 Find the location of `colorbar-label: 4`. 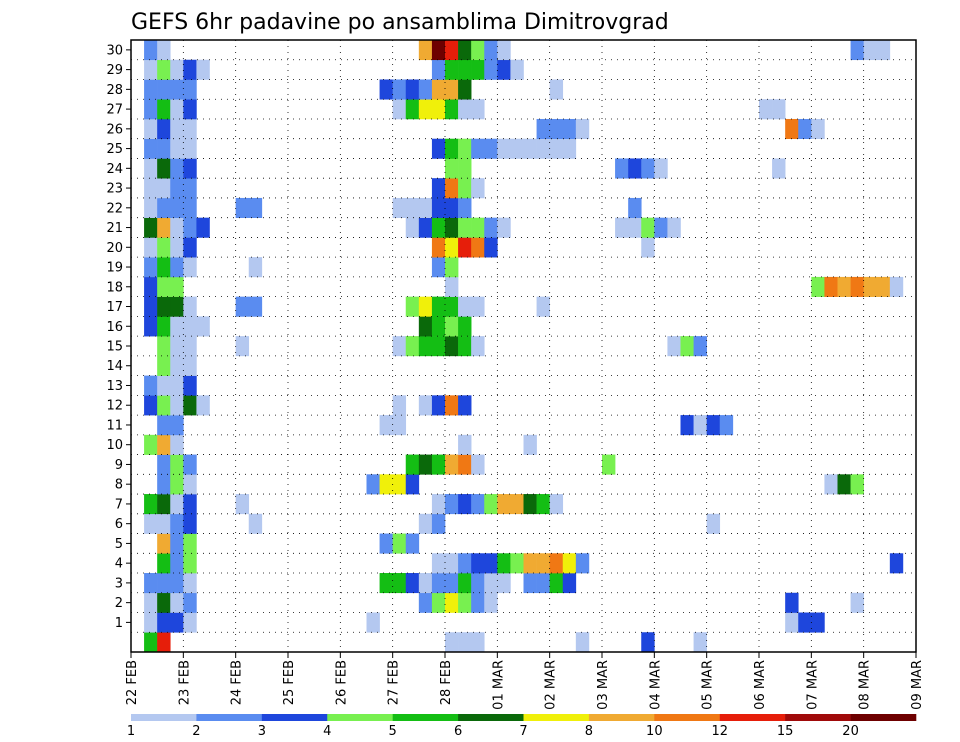

colorbar-label: 4 is located at coordinates (327, 731).